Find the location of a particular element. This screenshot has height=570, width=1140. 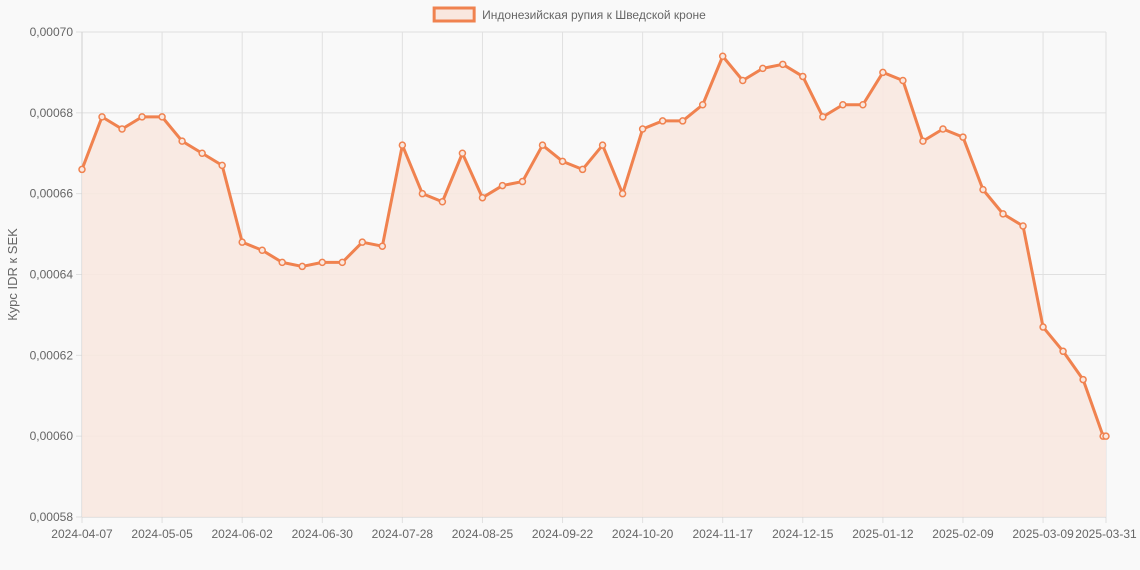

x-tick-label: 2025-03-31 is located at coordinates (1106, 534).